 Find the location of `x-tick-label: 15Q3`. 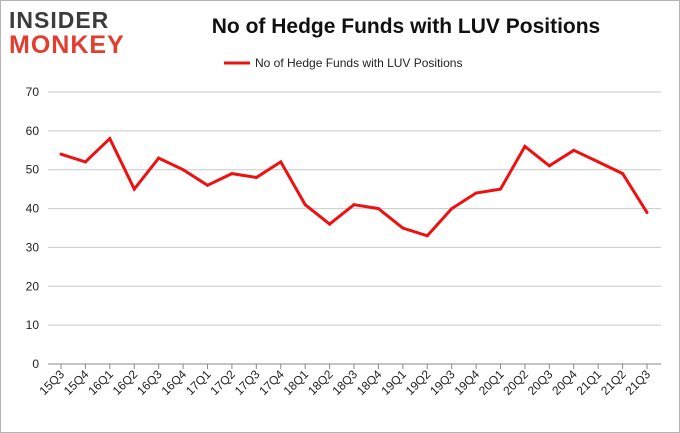

x-tick-label: 15Q3 is located at coordinates (51, 382).